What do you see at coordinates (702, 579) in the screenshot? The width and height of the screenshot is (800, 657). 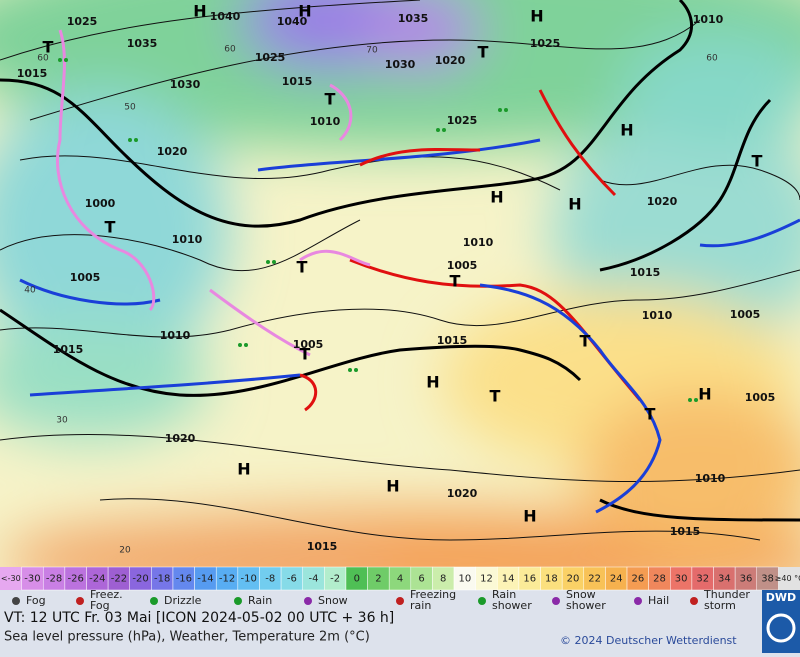 I see `scale-label: 32` at bounding box center [702, 579].